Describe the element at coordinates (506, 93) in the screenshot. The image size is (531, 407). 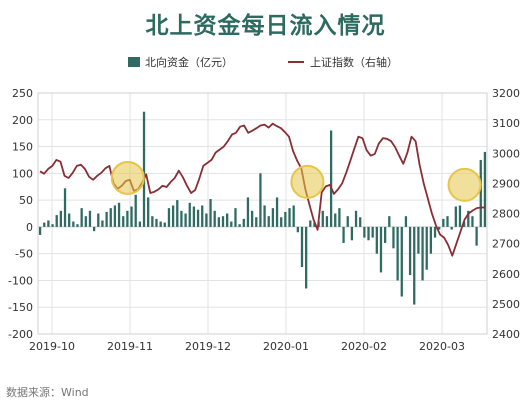
I see `right-tick-label: 3200` at that location.